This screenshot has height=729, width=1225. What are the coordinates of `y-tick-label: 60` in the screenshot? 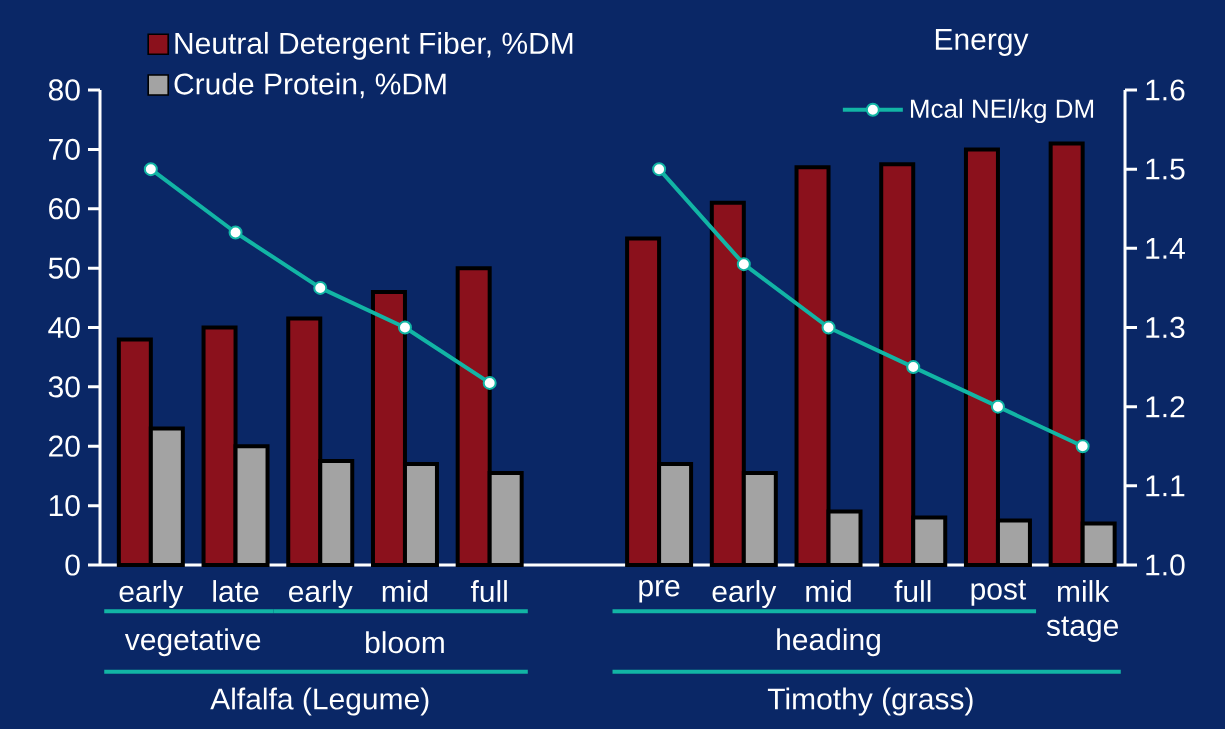 It's located at (64, 209).